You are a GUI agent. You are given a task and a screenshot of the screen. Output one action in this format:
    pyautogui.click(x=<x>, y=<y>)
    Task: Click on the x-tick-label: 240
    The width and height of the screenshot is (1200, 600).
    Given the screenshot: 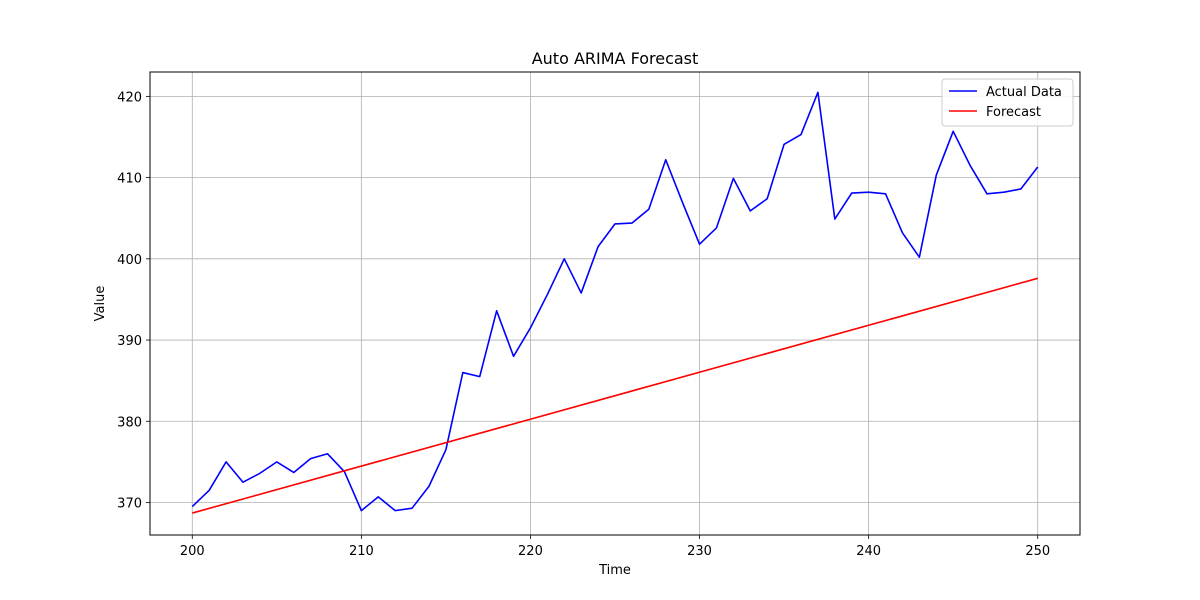 What is the action you would take?
    pyautogui.click(x=868, y=551)
    